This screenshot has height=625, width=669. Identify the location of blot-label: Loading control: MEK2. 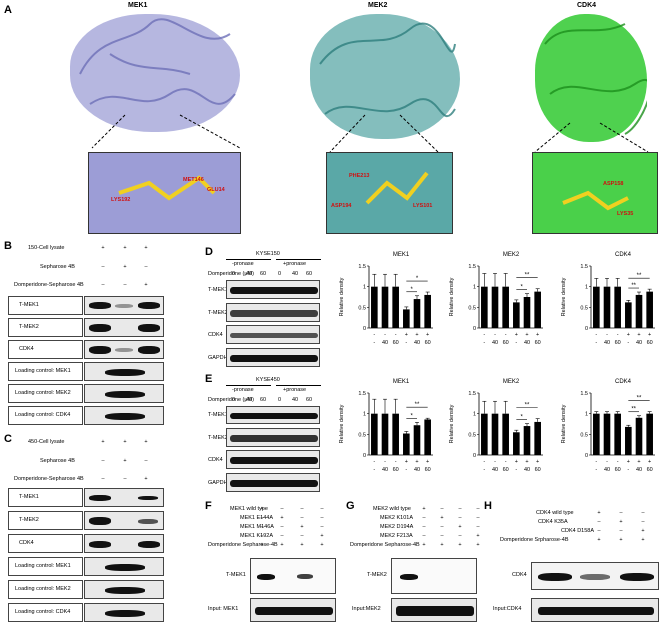
(43, 589).